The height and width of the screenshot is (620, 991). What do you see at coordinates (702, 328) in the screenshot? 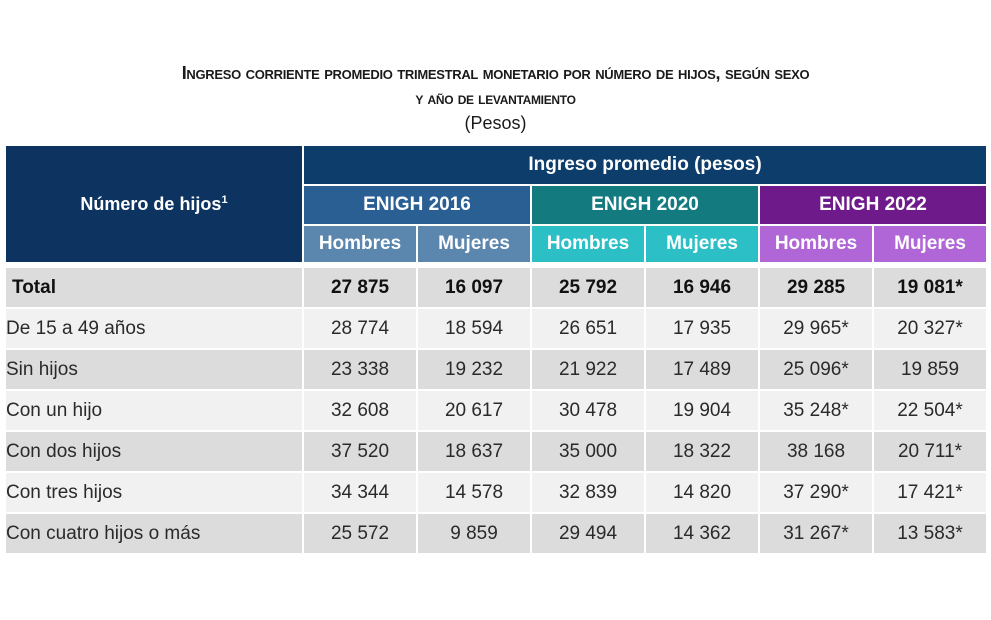
I see `cell-2020-mujeres: 17 935` at bounding box center [702, 328].